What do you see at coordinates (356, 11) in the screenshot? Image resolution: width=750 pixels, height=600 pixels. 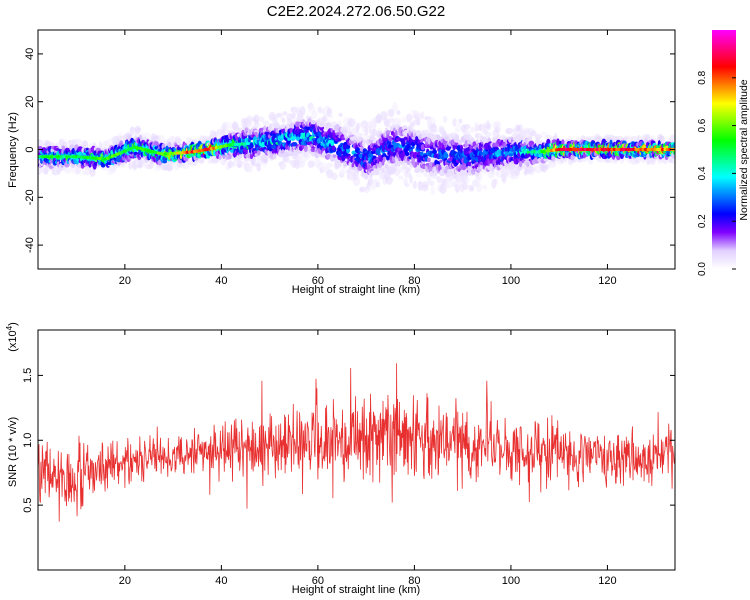 I see `figure-title: C2E2.2024.272.06.50.G22` at bounding box center [356, 11].